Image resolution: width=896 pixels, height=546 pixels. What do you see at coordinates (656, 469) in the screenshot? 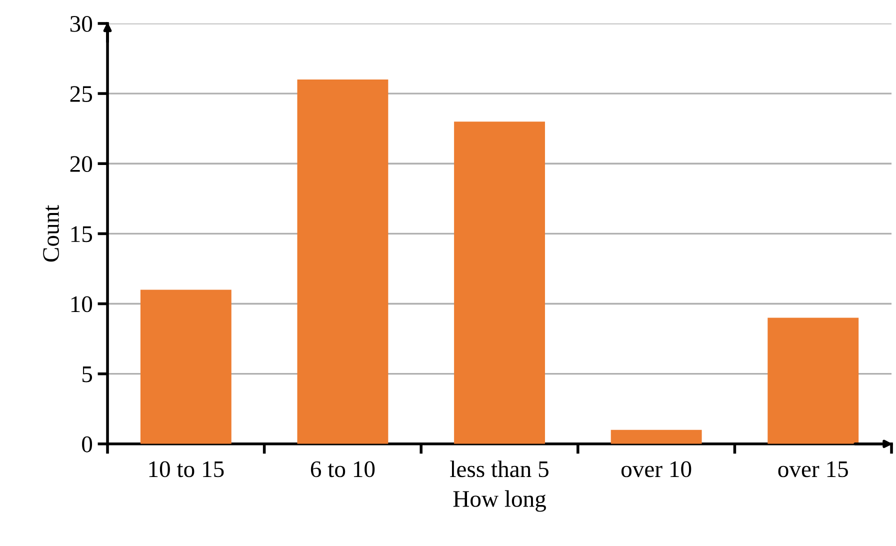
I see `x-tick-label: over 10` at bounding box center [656, 469].